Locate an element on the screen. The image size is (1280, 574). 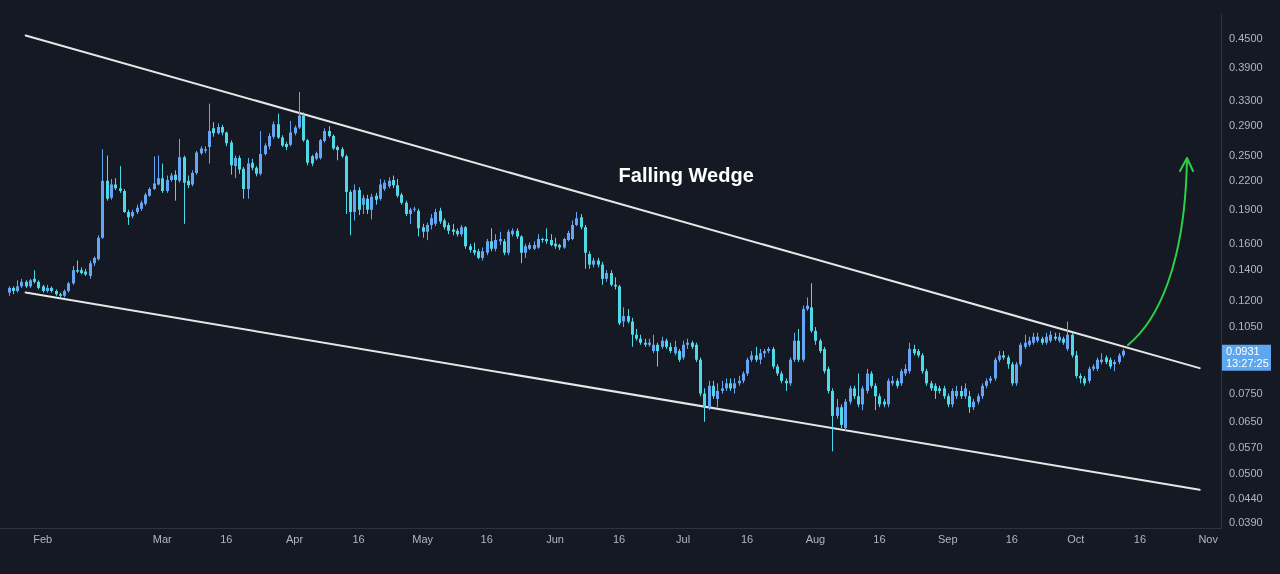
y-tick-label: 0.2900 is located at coordinates (1246, 125).